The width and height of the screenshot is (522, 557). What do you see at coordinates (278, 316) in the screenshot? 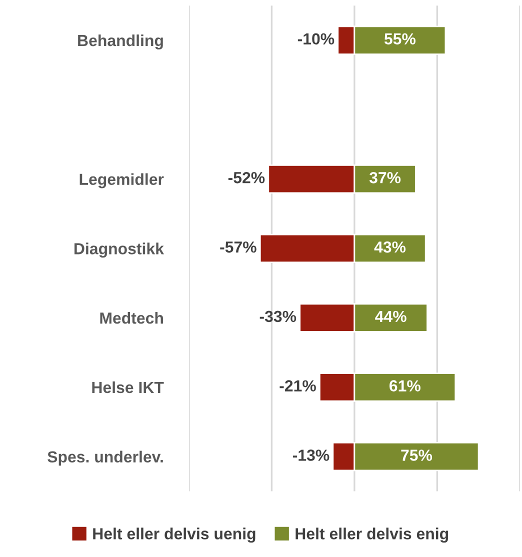
I see `data-label: -33%` at bounding box center [278, 316].